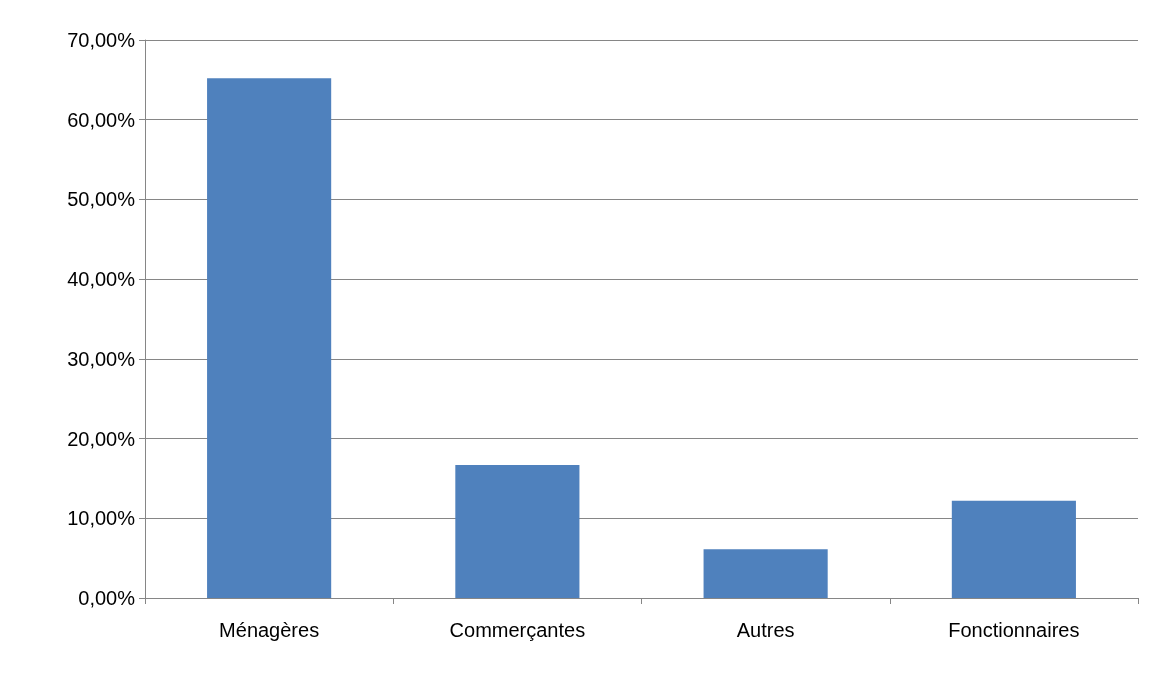  I want to click on x-tick-label: Commerçantes, so click(517, 630).